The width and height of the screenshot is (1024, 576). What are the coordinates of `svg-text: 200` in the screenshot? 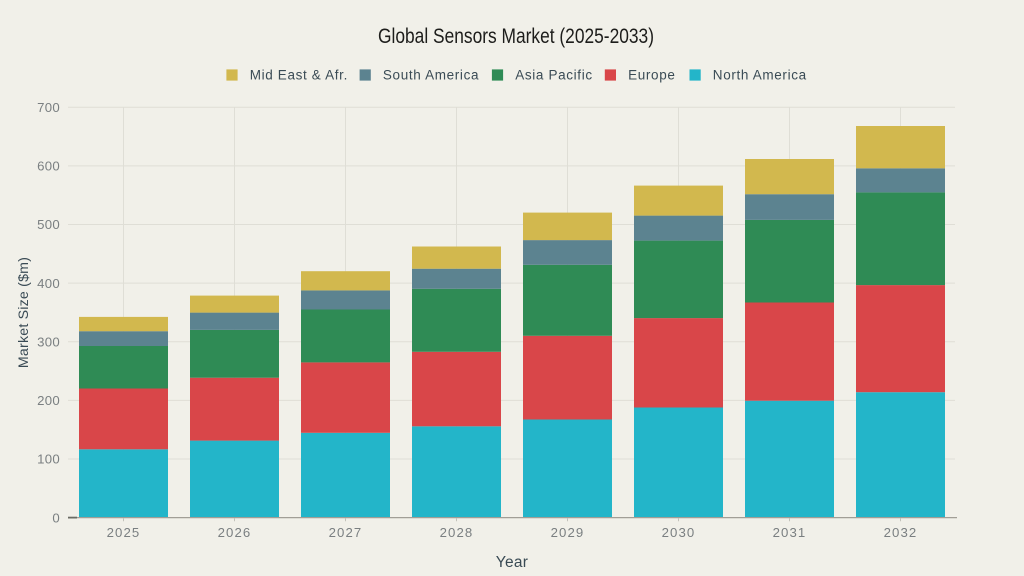 It's located at (48, 400).